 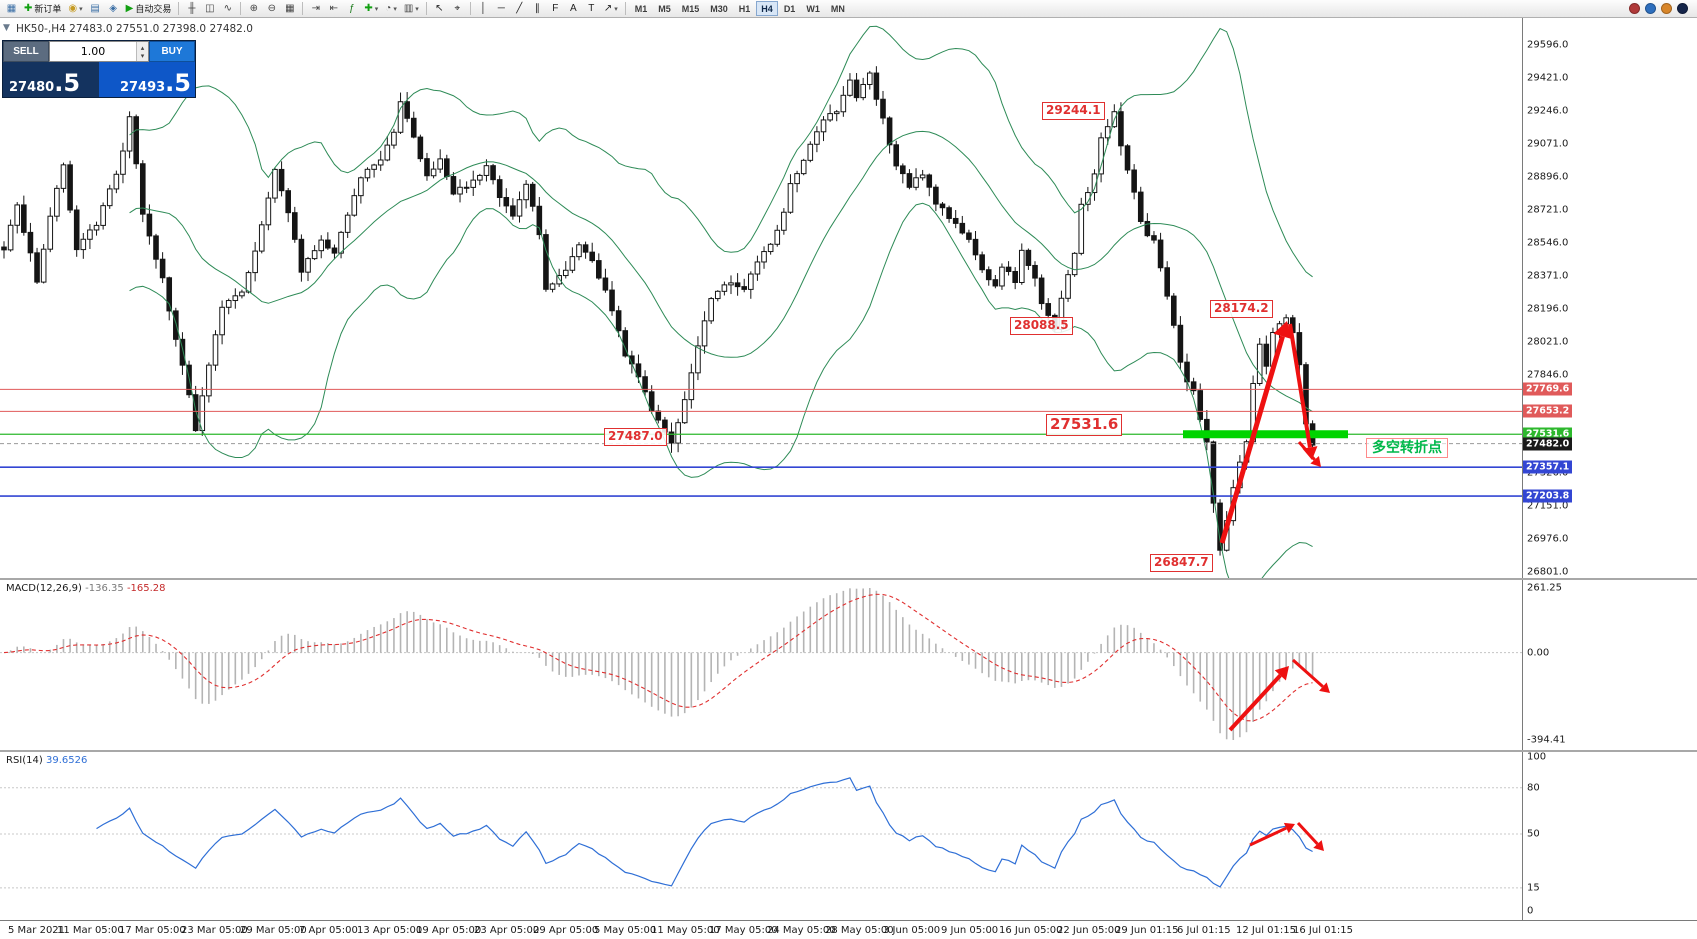 What do you see at coordinates (664, 8) in the screenshot?
I see `timeframe-button-M5: M5` at bounding box center [664, 8].